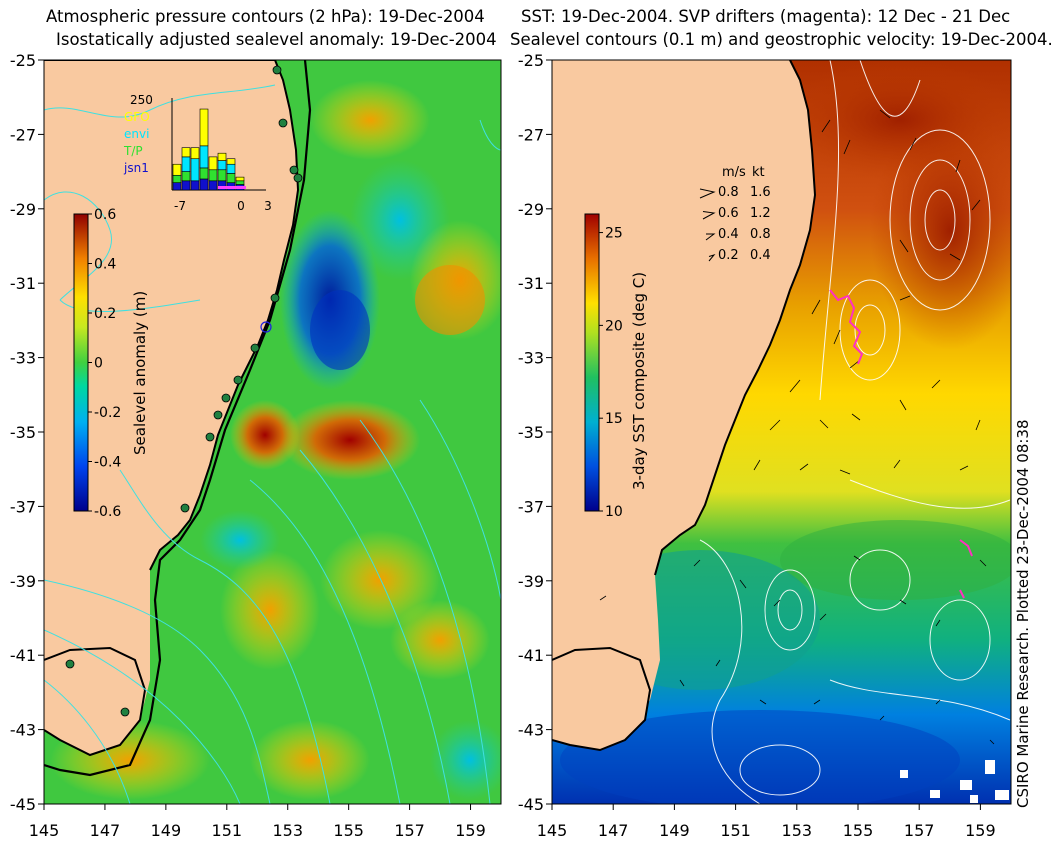  Describe the element at coordinates (901, 444) in the screenshot. I see `drifter-tracks` at that location.